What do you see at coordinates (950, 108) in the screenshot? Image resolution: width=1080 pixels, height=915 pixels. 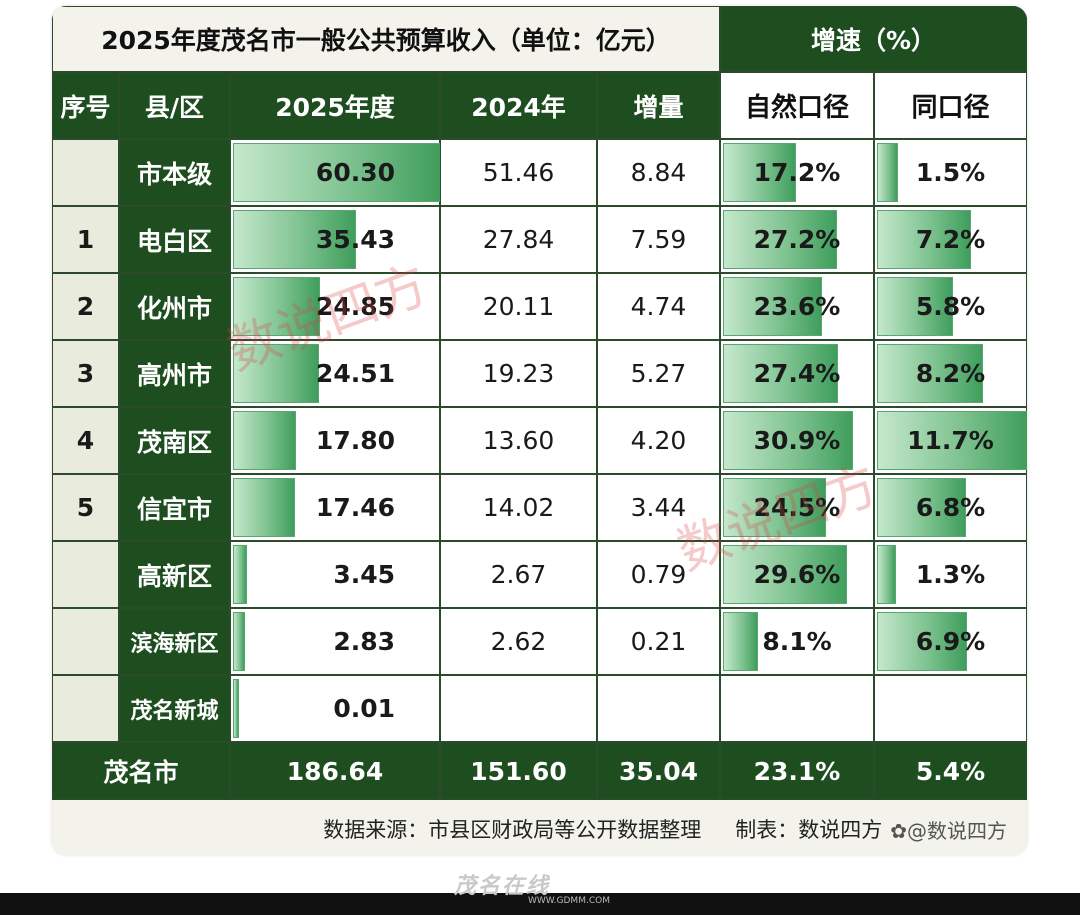 I see `col-header-same-text: 同口径` at bounding box center [950, 108].